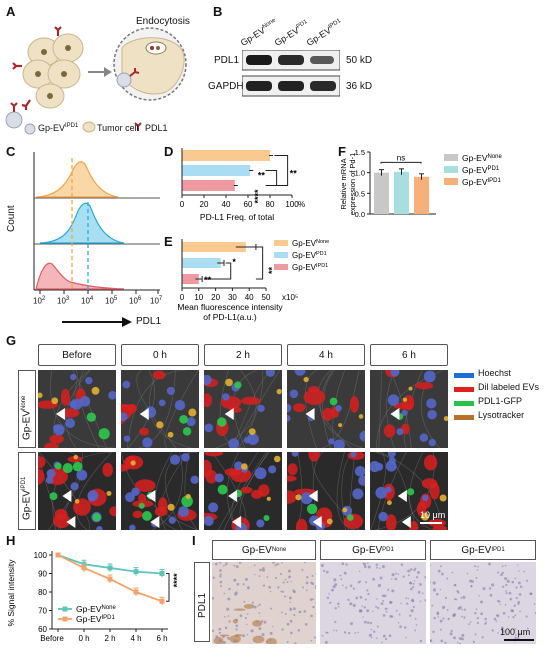 The height and width of the screenshot is (651, 546). What do you see at coordinates (519, 640) in the screenshot?
I see `i-scalebar` at bounding box center [519, 640].